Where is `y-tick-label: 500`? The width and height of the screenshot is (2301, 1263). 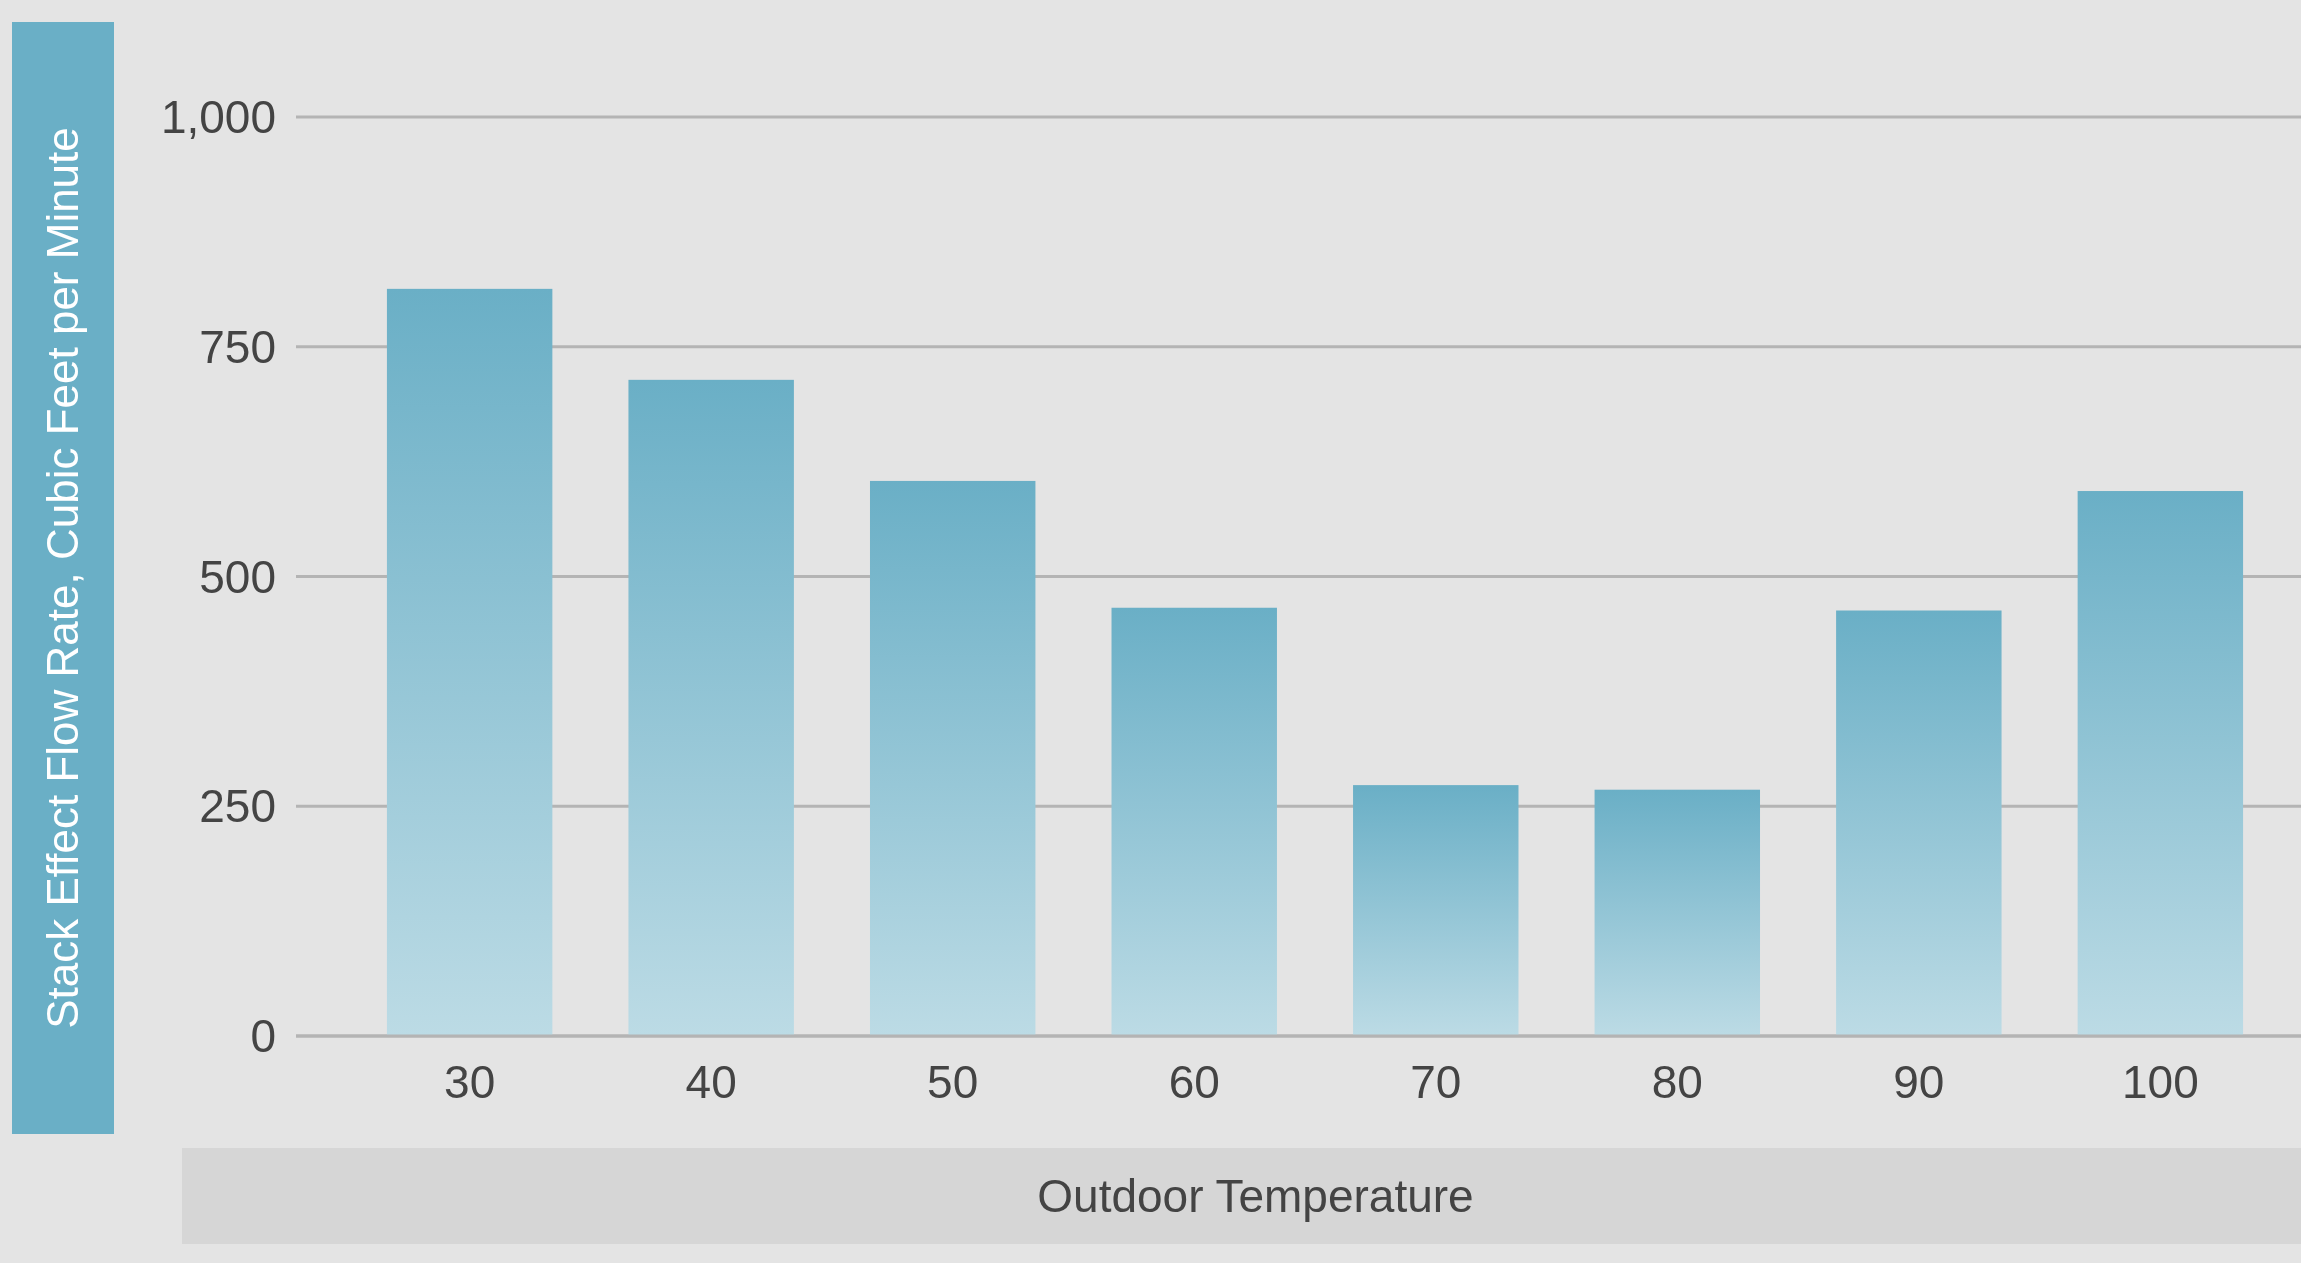 y-tick-label: 500 is located at coordinates (237, 576).